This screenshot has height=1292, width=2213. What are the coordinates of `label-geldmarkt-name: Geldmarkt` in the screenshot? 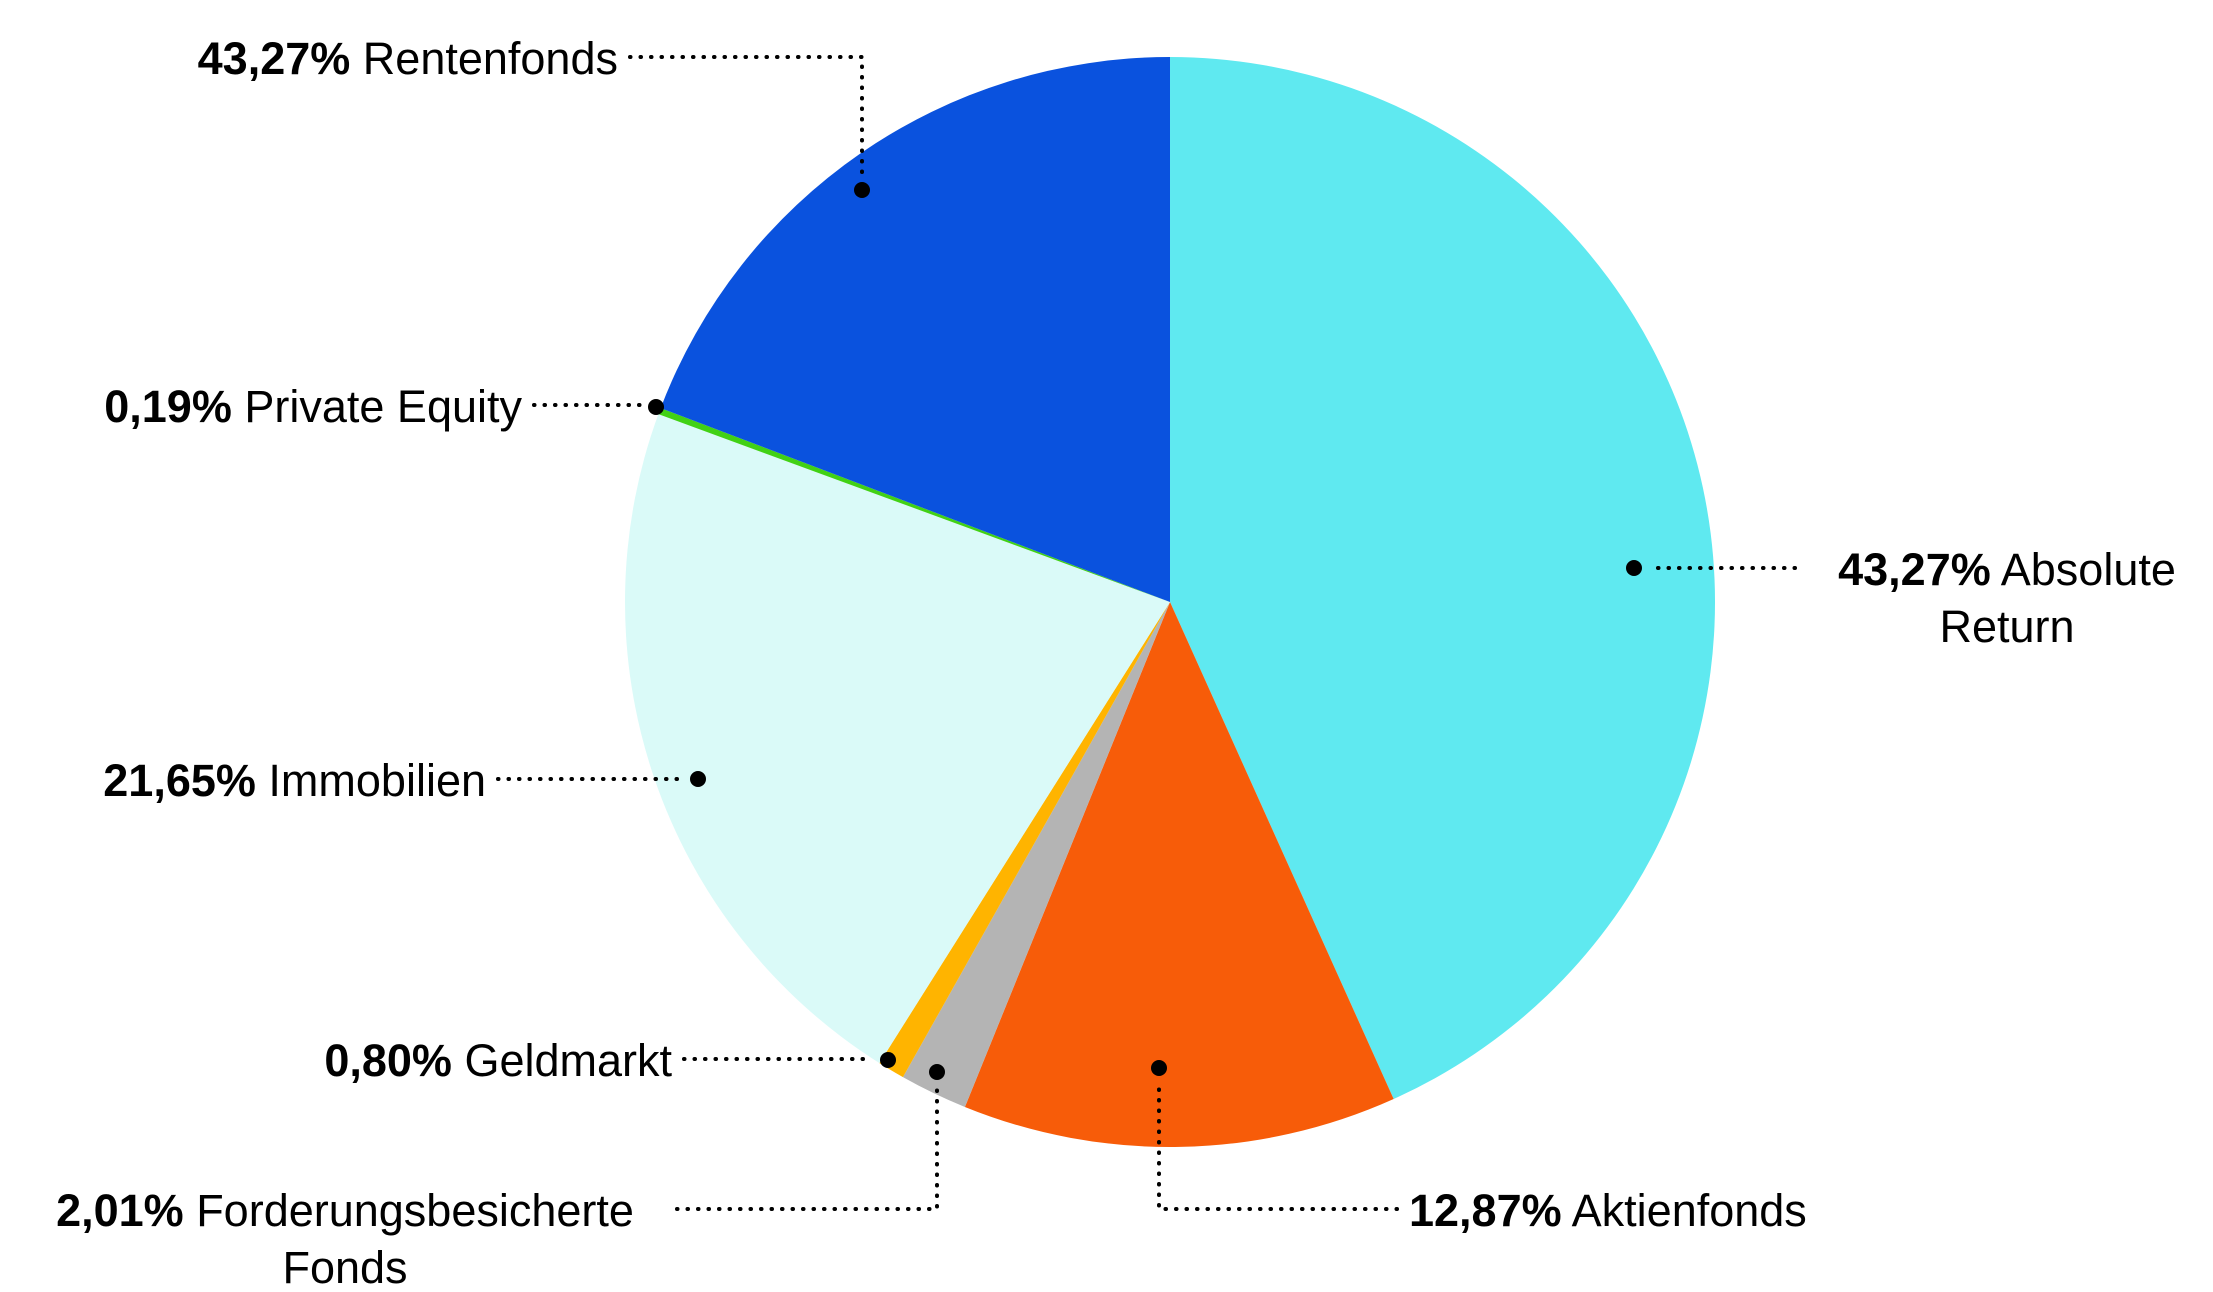 It's located at (568, 1060).